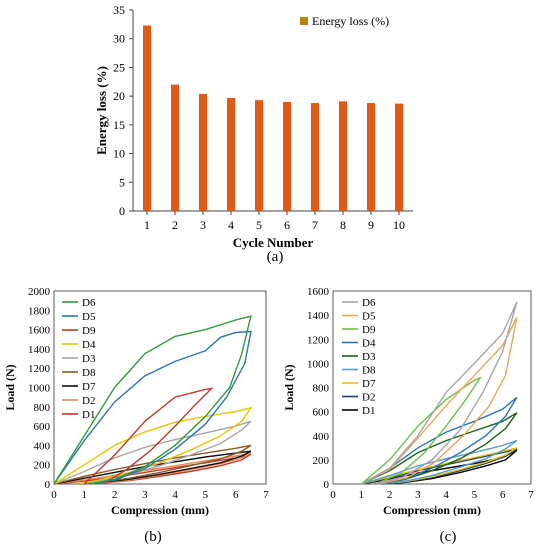  I want to click on series-line-D4, so click(439, 440).